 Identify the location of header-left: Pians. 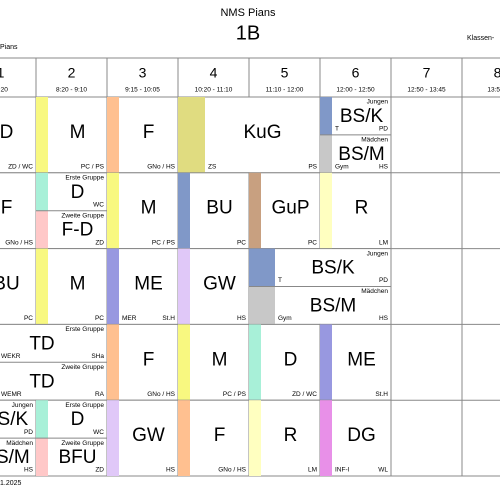
(9, 47).